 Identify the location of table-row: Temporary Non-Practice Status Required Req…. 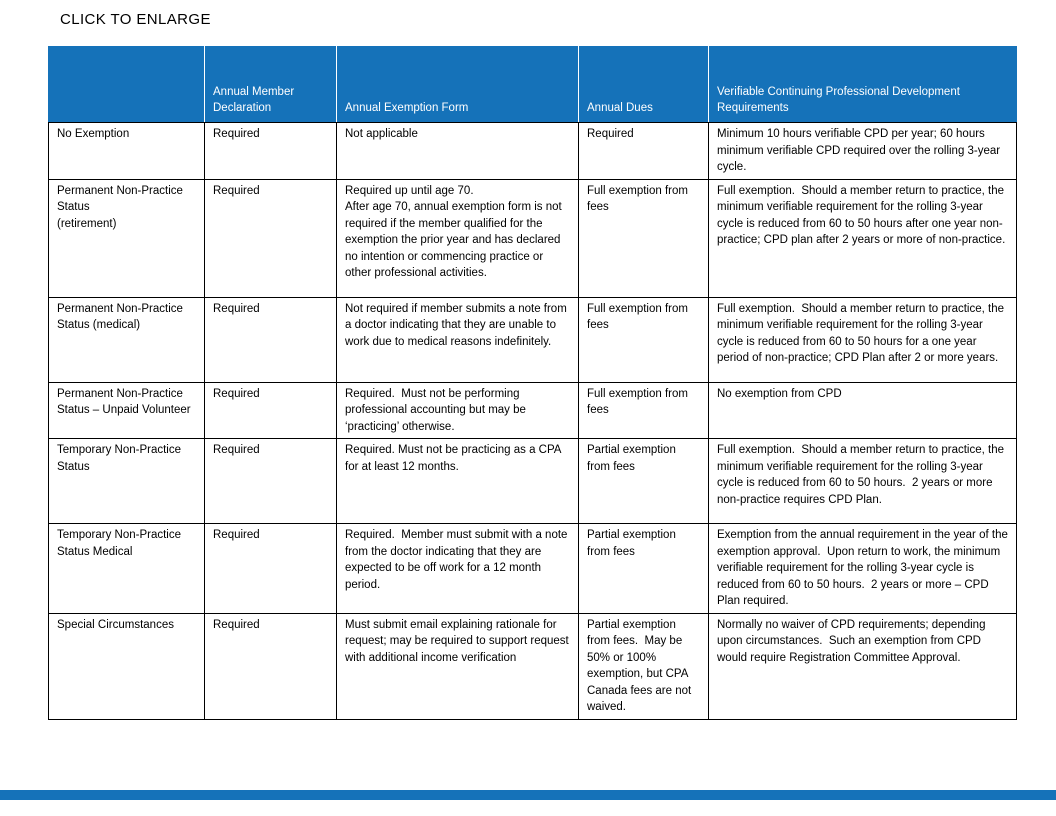
(532, 481).